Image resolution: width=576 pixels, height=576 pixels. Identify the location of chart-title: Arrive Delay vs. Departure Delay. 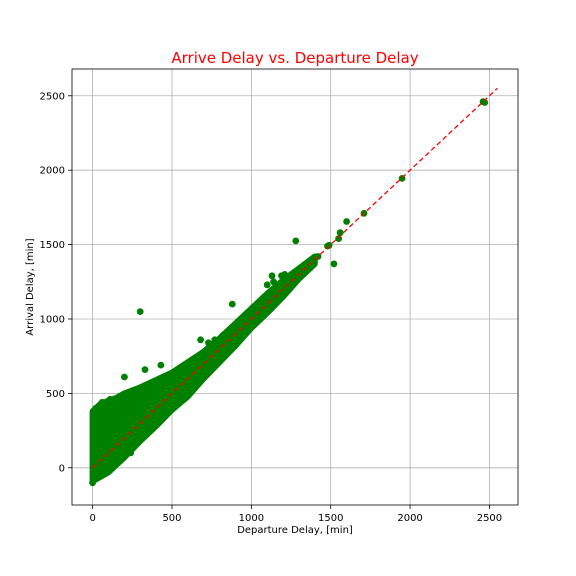
(294, 58).